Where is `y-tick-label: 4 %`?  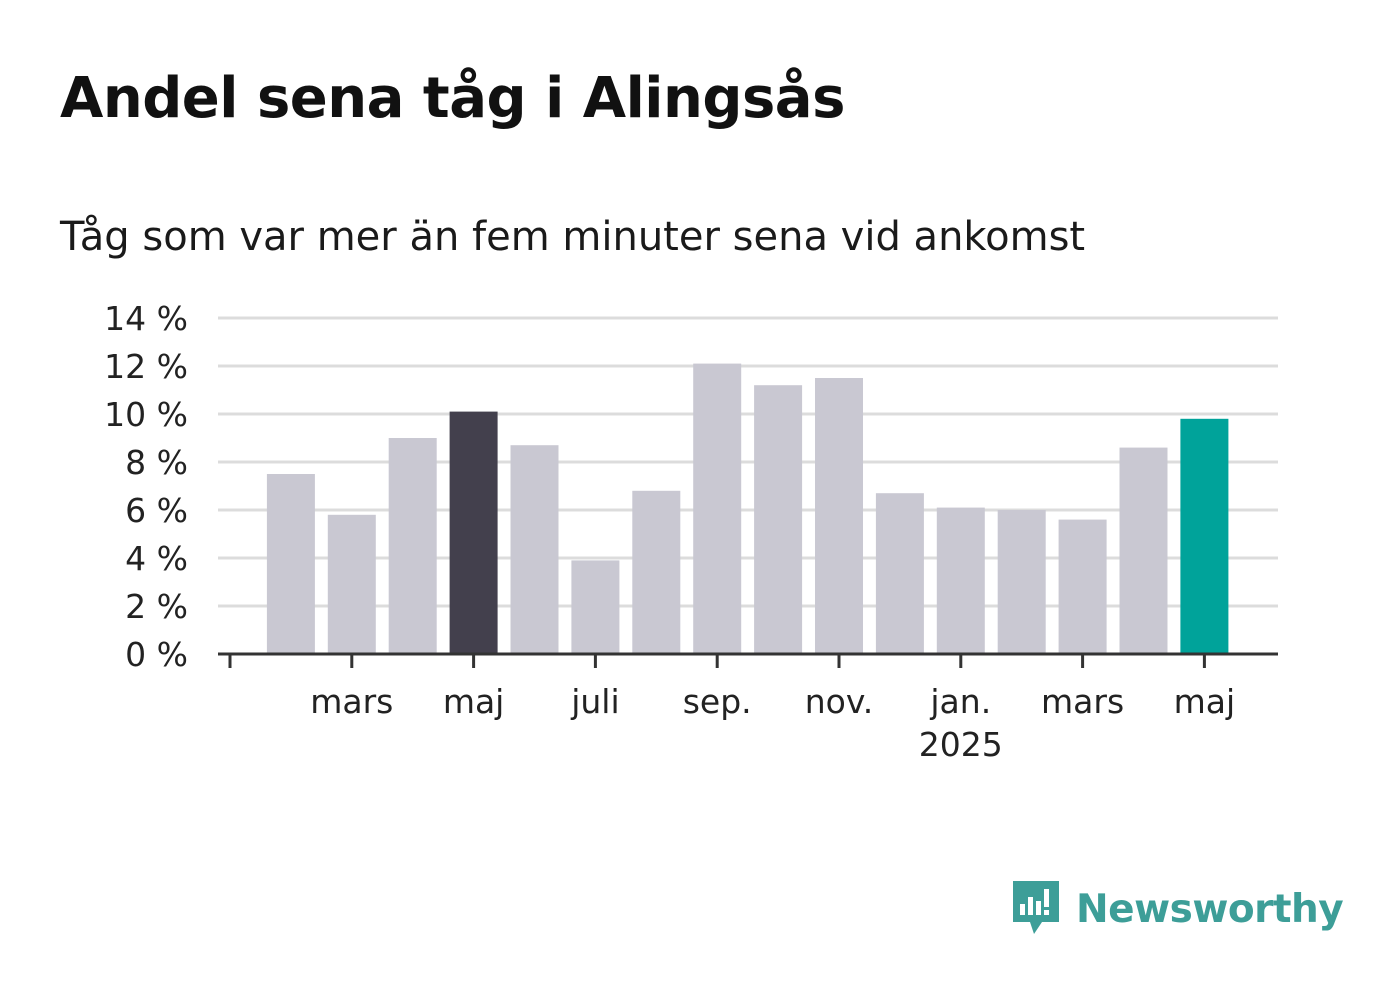 y-tick-label: 4 % is located at coordinates (156, 558).